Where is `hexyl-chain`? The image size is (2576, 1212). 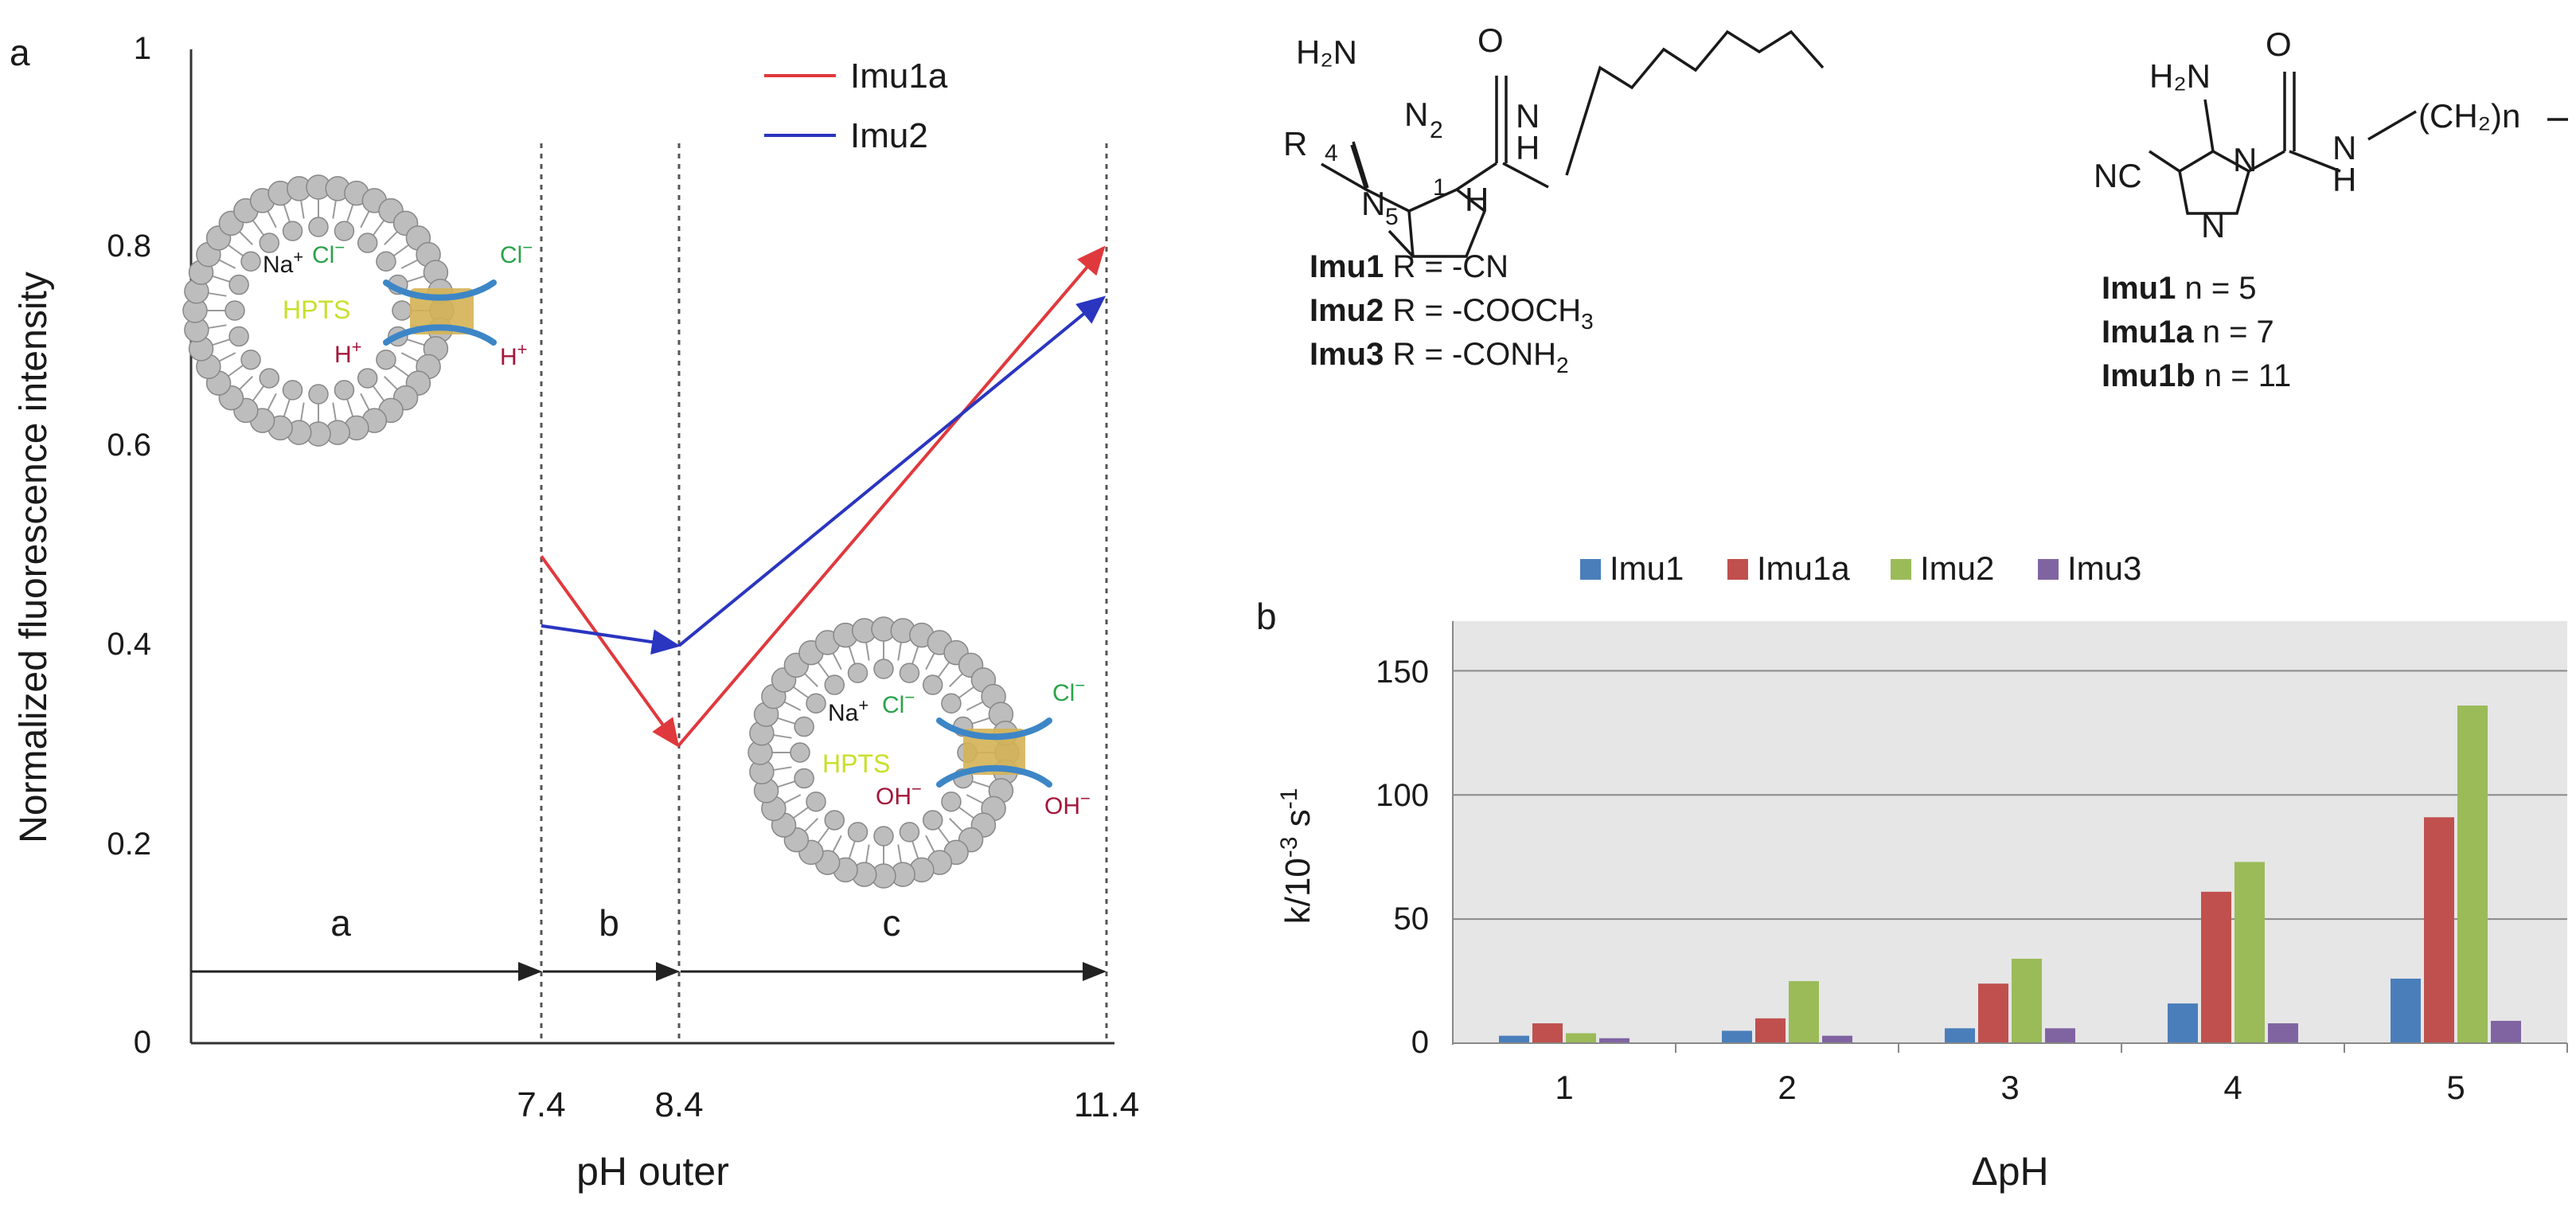
hexyl-chain is located at coordinates (1695, 102).